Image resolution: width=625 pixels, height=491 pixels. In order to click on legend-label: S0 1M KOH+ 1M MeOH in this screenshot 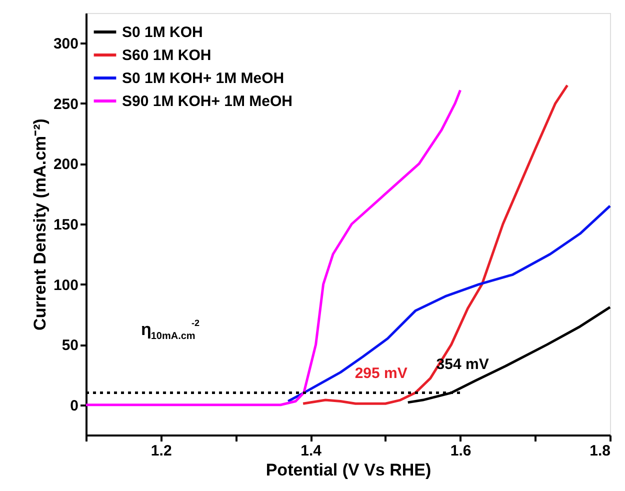, I will do `click(203, 78)`.